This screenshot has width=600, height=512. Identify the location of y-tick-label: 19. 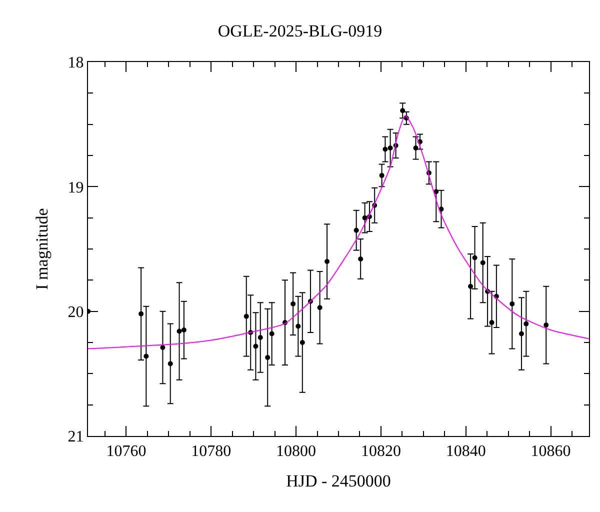
(76, 187).